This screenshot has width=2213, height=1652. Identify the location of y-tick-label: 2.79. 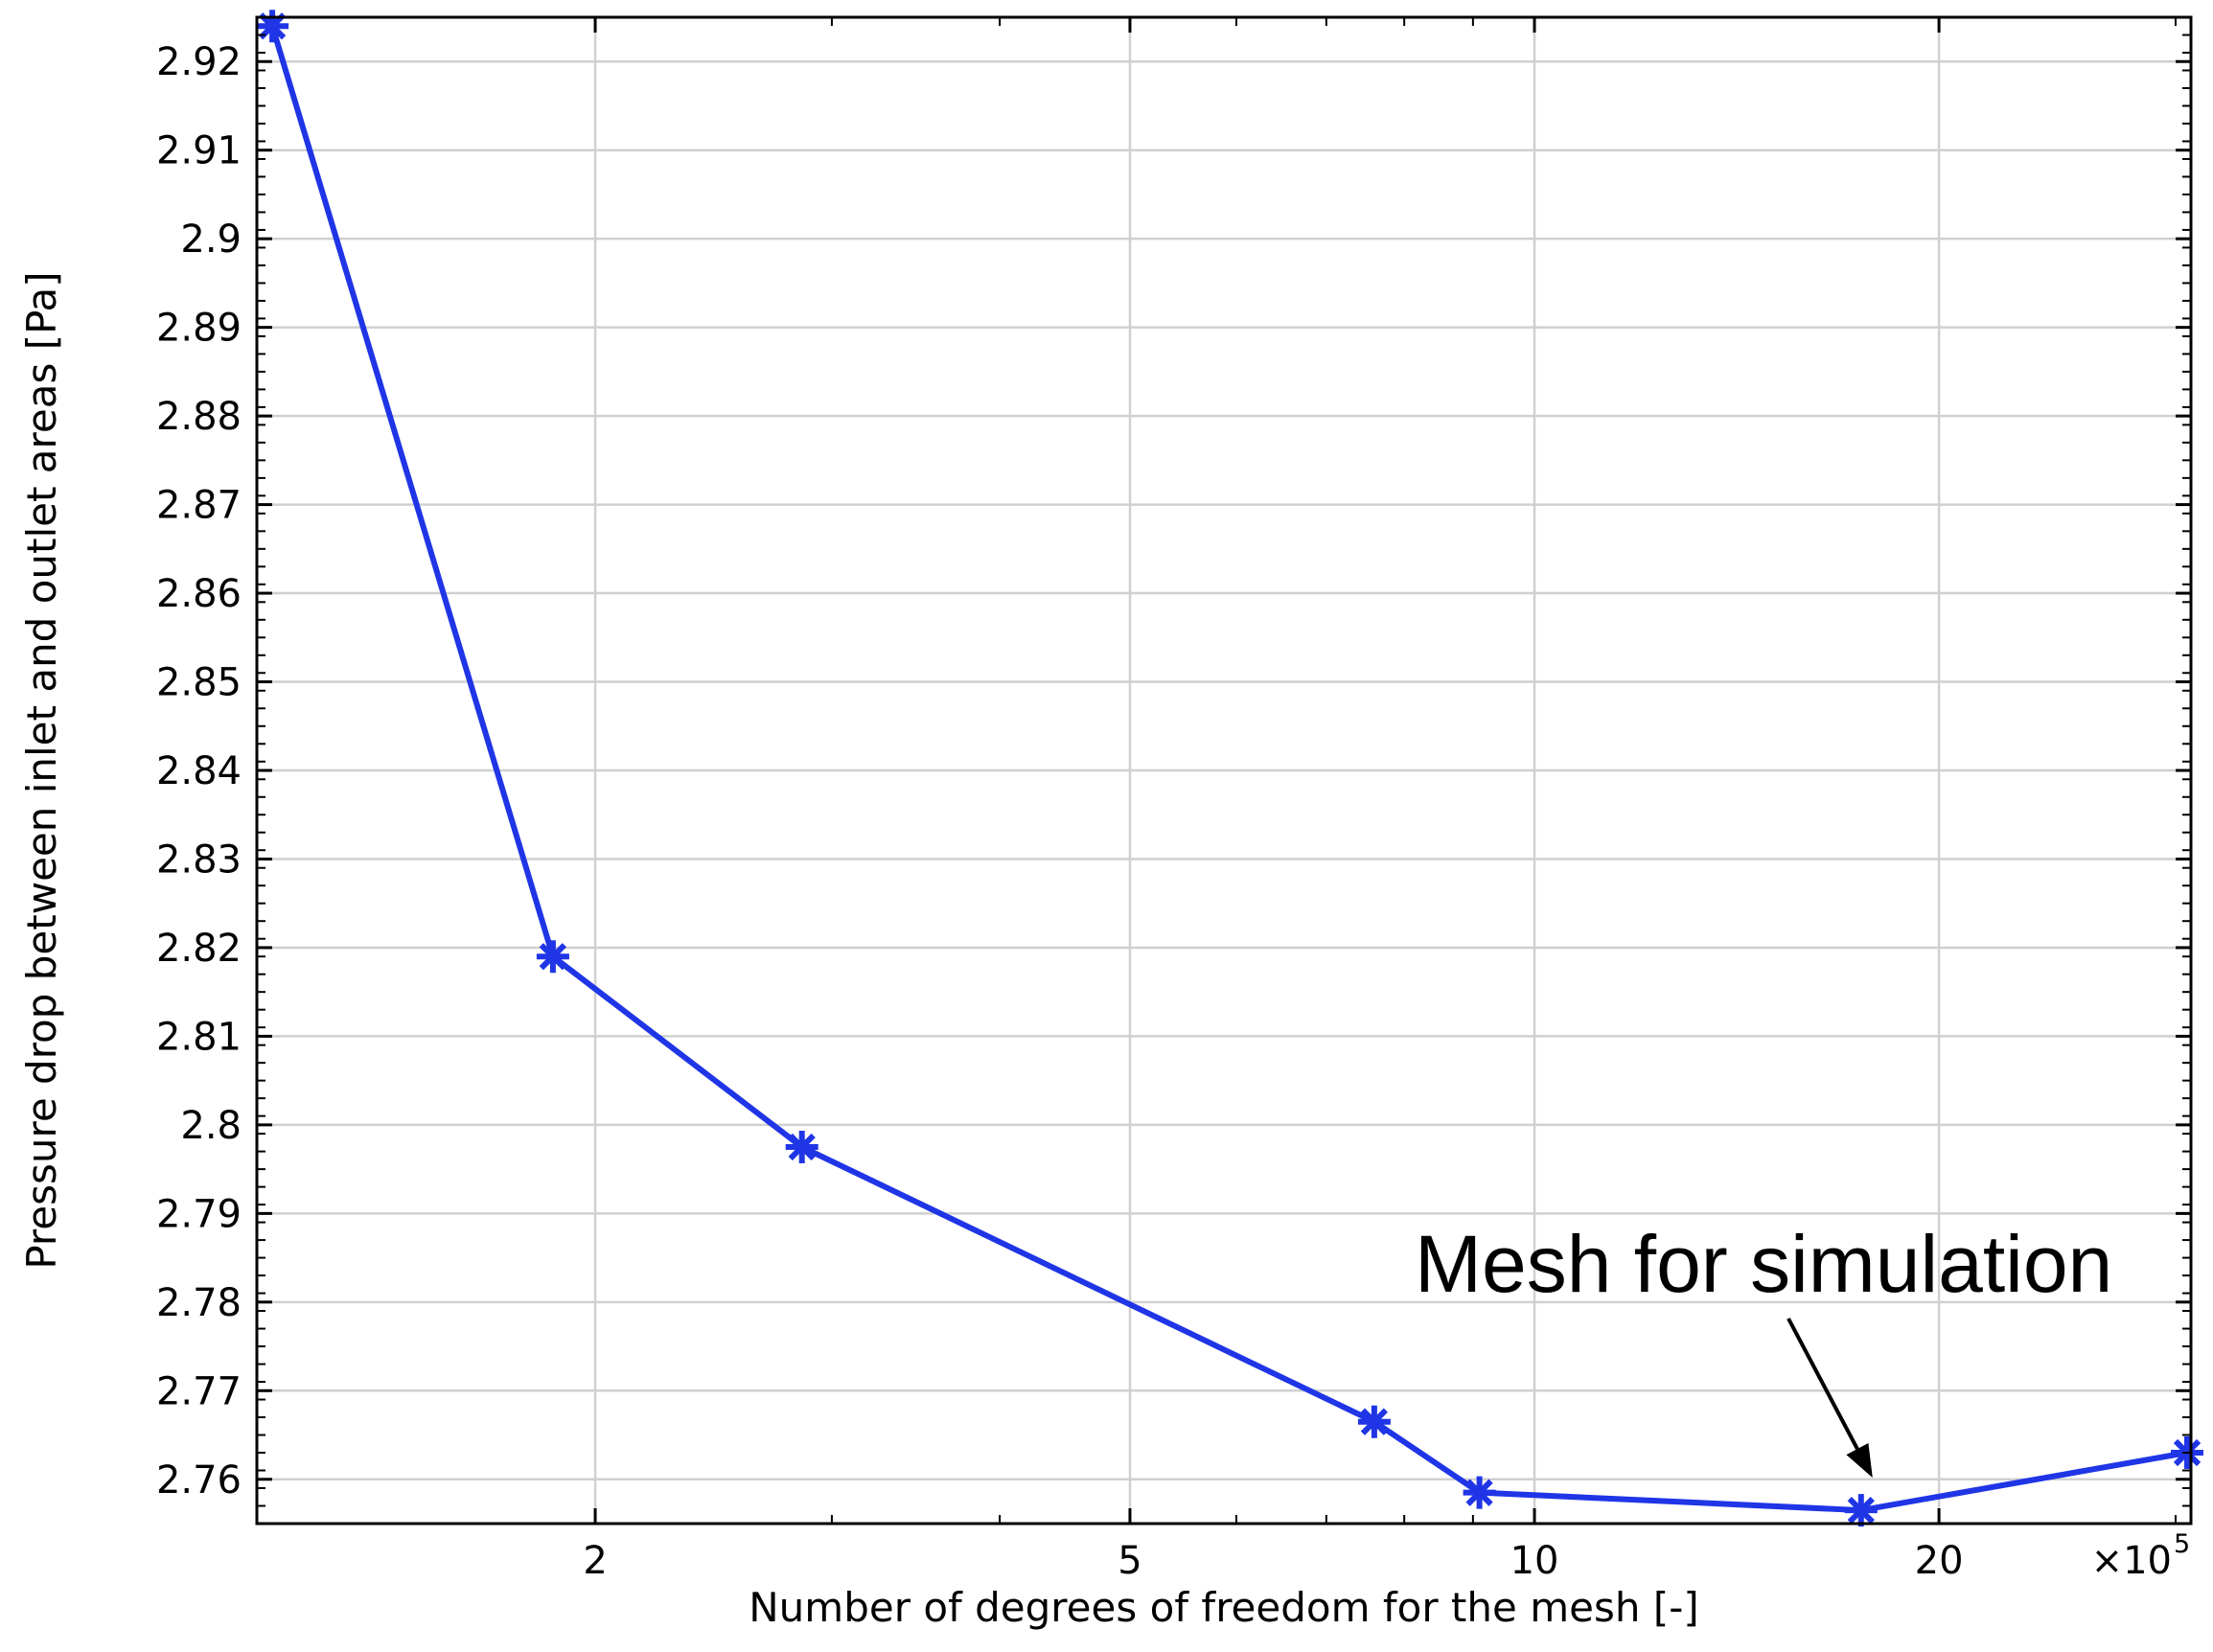
(199, 1214).